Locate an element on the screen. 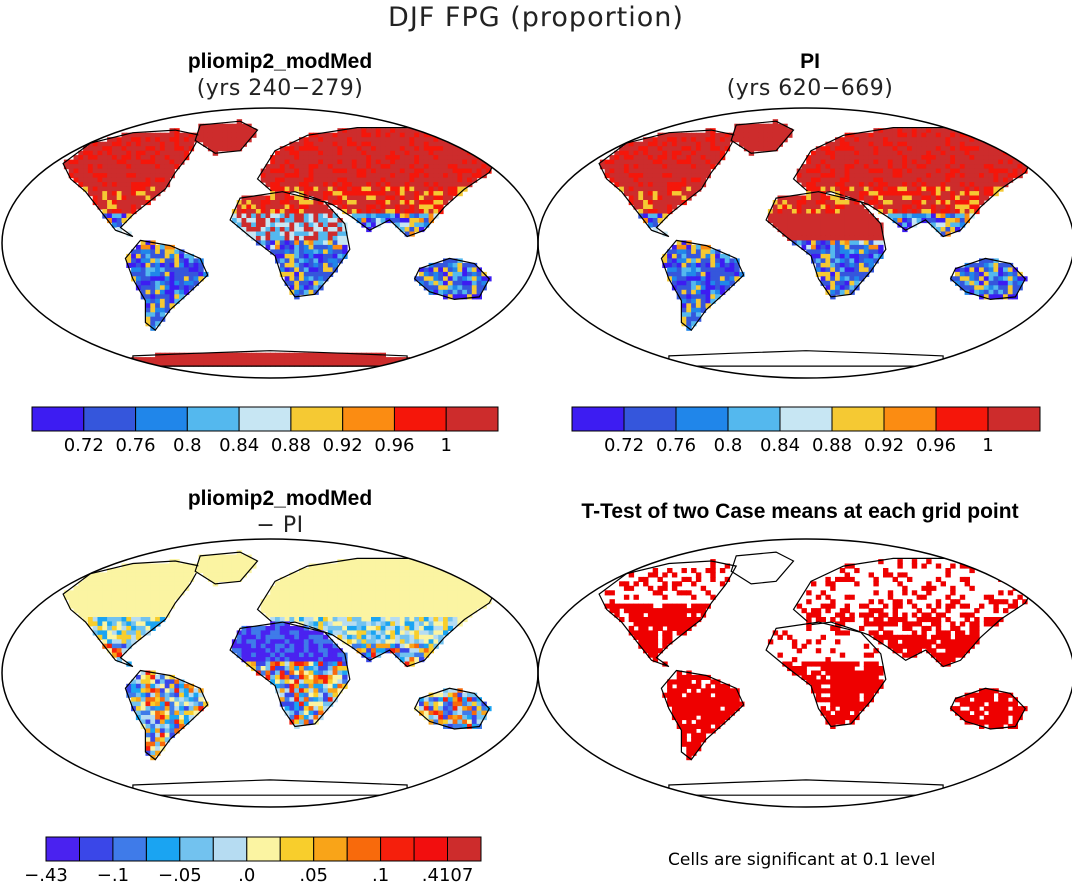 The width and height of the screenshot is (1072, 886). panel4-antarctica-coastline is located at coordinates (806, 787).